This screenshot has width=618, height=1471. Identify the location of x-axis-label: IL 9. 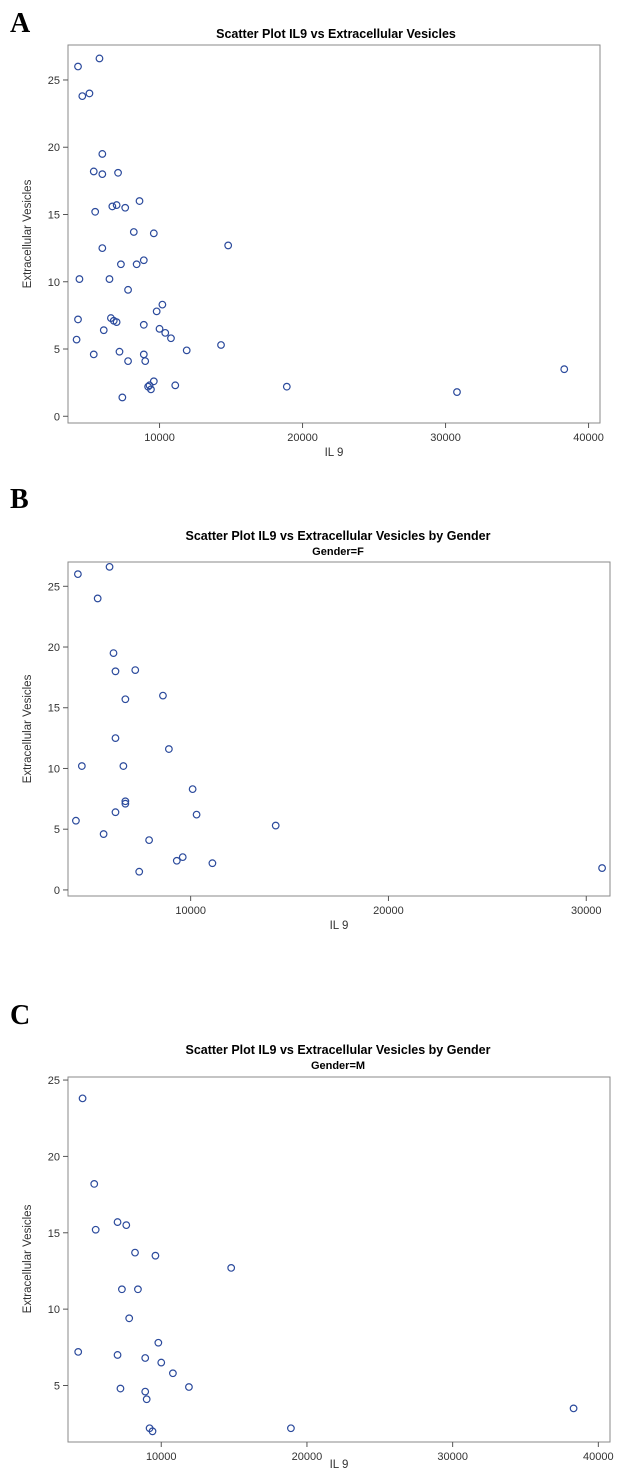
(339, 926).